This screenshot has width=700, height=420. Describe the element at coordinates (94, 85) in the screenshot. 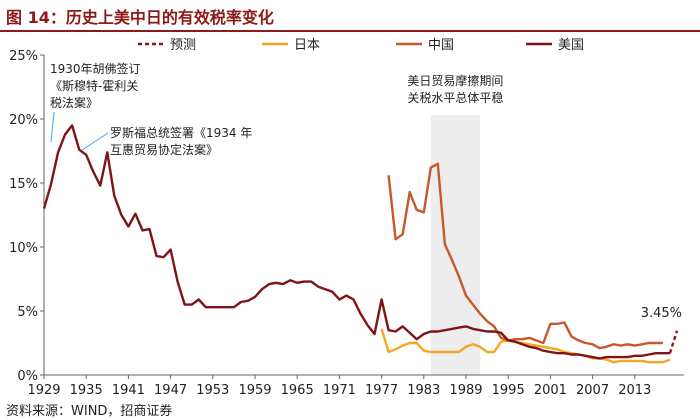

I see `annotation-smoot-text: 《斯穆特-霍利关` at that location.